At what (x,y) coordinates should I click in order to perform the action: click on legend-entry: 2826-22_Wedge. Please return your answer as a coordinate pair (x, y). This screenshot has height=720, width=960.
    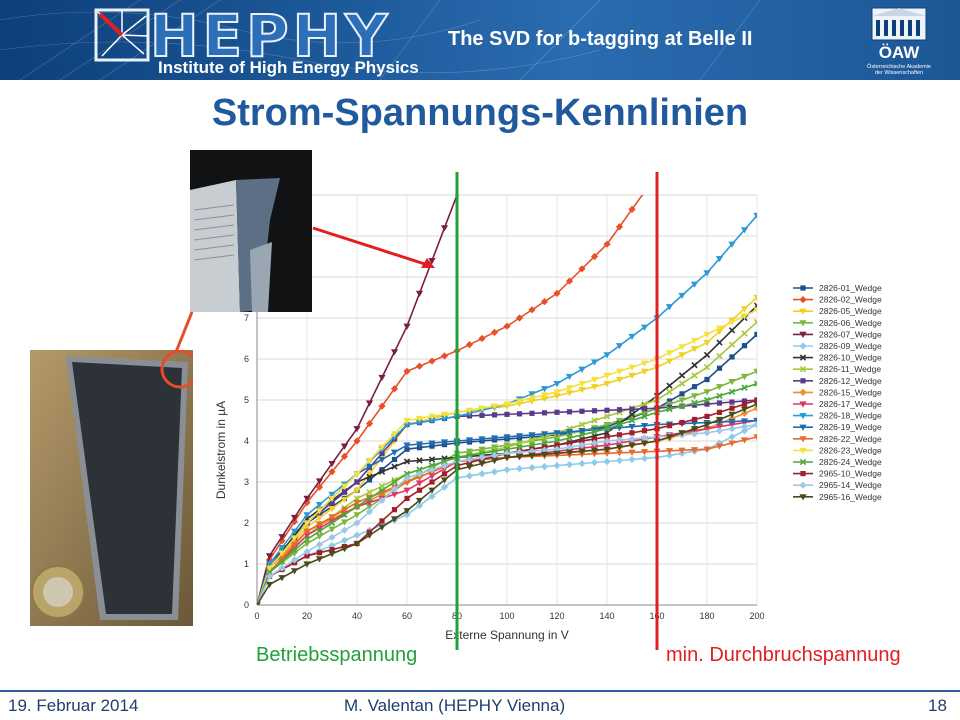
    Looking at the image, I should click on (850, 439).